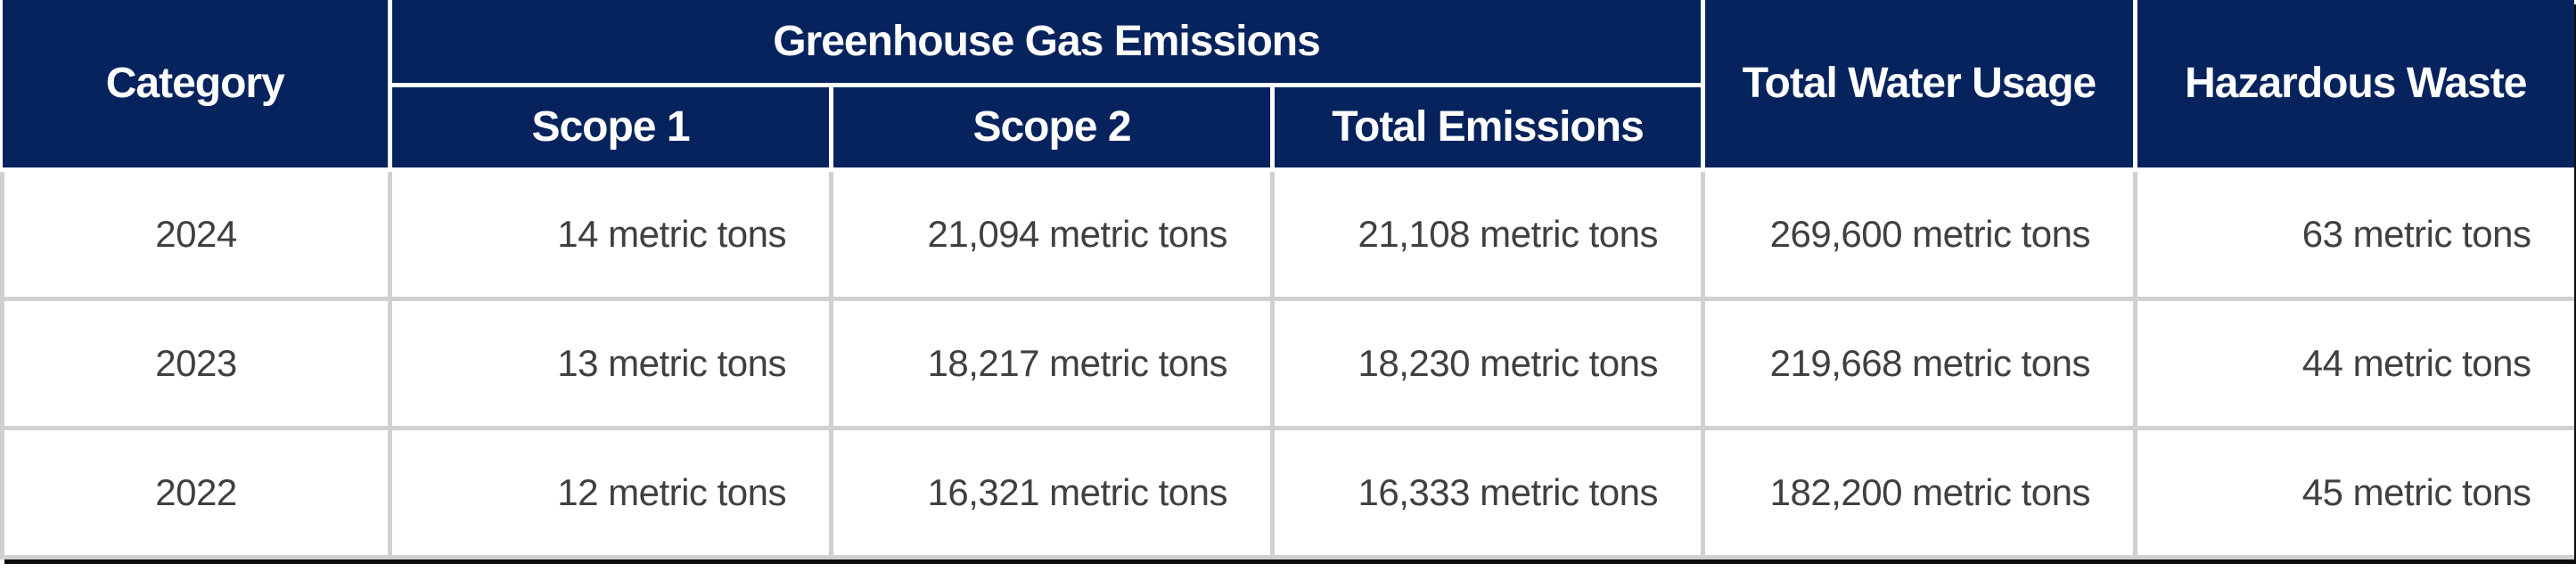  Describe the element at coordinates (1052, 363) in the screenshot. I see `cell-scope2: 18,217 metric tons` at that location.